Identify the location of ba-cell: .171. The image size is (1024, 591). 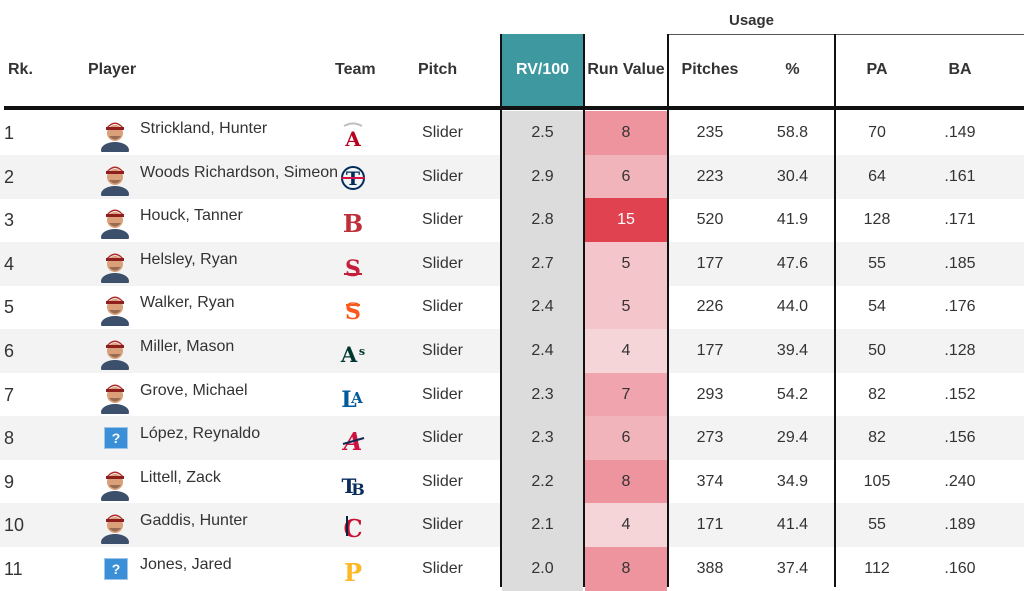
(960, 220).